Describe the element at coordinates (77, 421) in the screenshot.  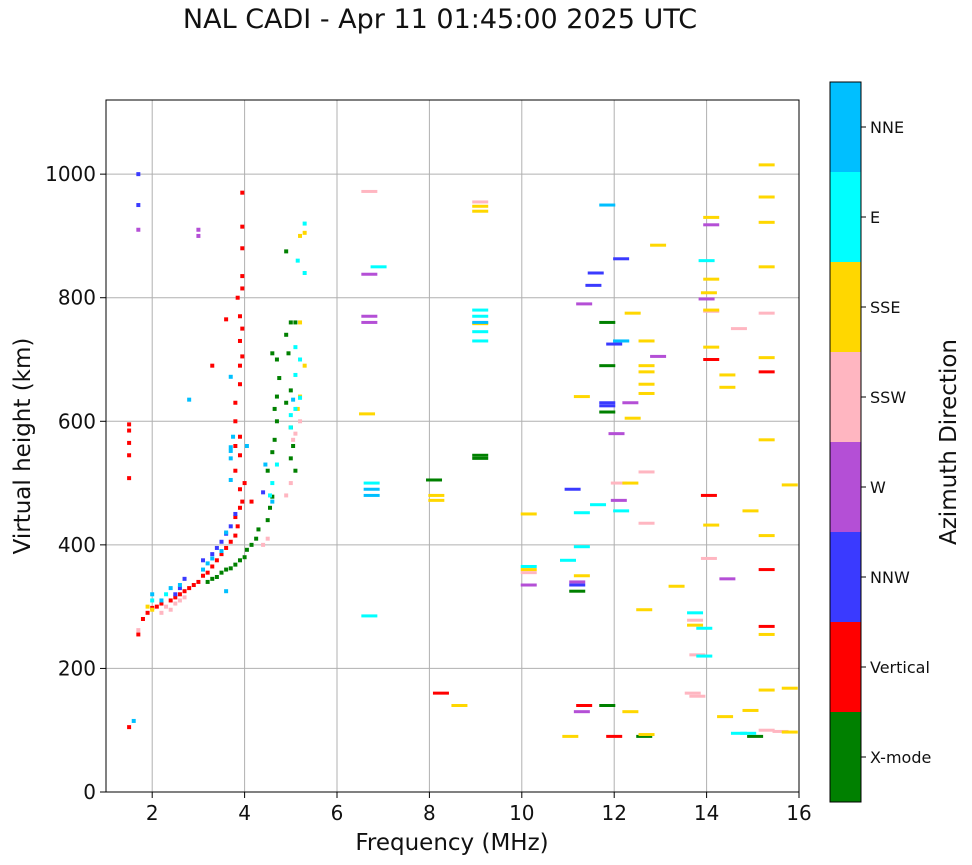
I see `y-tick-label: 600` at that location.